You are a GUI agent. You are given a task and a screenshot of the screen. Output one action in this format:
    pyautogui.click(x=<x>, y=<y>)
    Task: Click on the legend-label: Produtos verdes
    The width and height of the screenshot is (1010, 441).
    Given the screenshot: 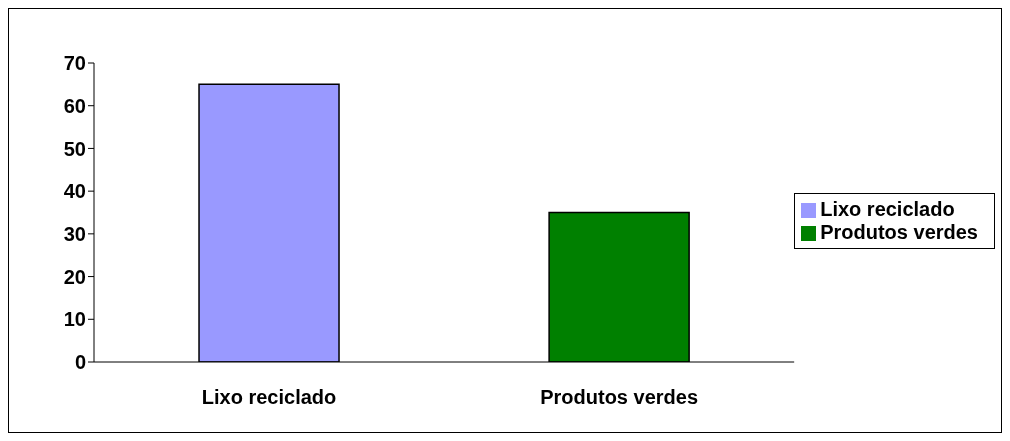 What is the action you would take?
    pyautogui.click(x=899, y=231)
    